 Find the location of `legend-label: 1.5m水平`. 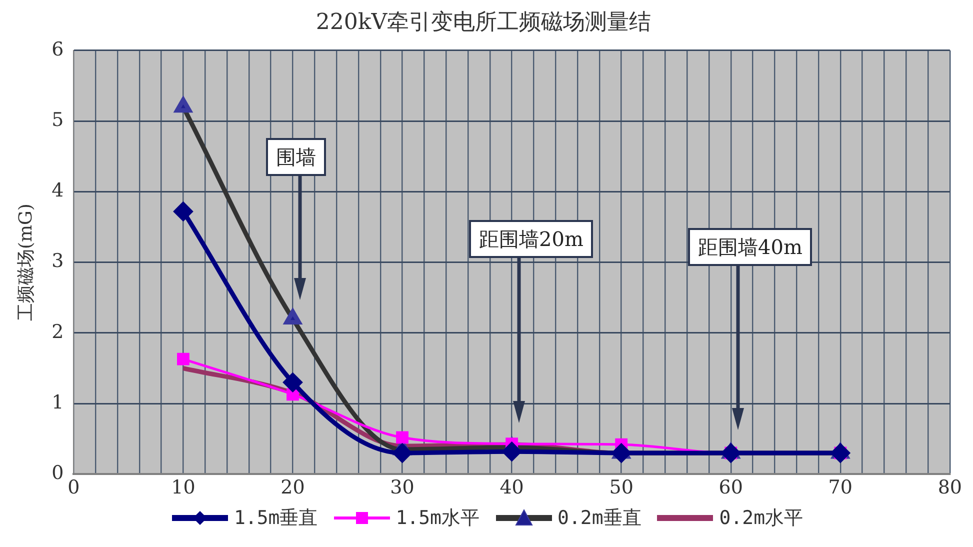

legend-label: 1.5m水平 is located at coordinates (438, 518).